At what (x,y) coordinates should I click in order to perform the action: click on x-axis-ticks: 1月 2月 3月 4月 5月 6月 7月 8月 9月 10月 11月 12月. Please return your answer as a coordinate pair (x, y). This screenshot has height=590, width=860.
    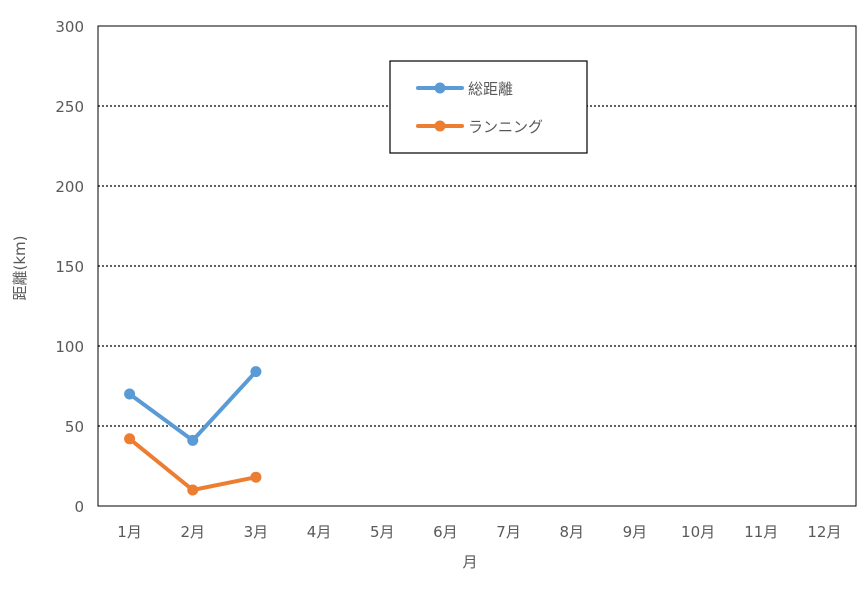
    Looking at the image, I should click on (479, 532).